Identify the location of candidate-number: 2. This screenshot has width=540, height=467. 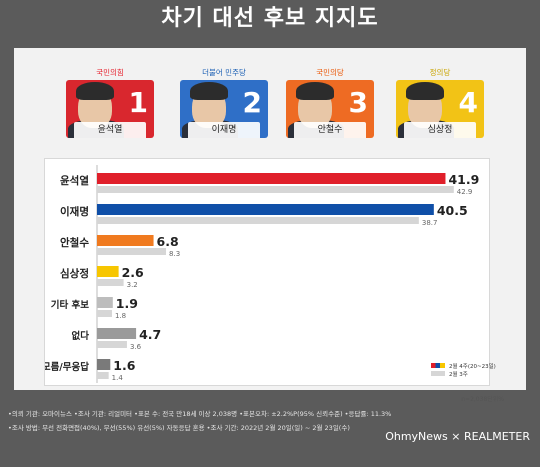
(252, 102).